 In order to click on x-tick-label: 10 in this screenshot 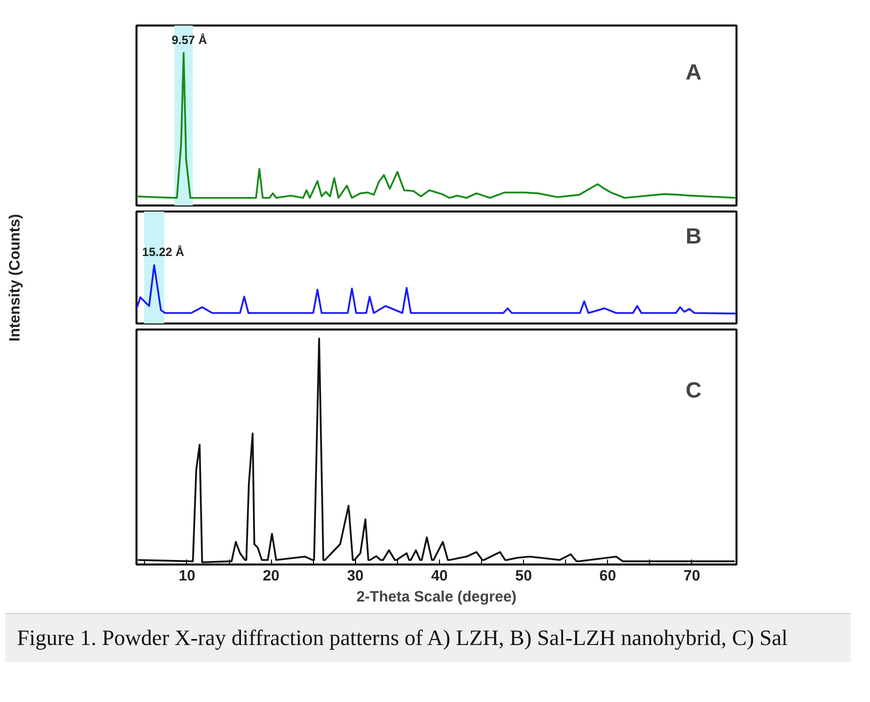, I will do `click(187, 576)`.